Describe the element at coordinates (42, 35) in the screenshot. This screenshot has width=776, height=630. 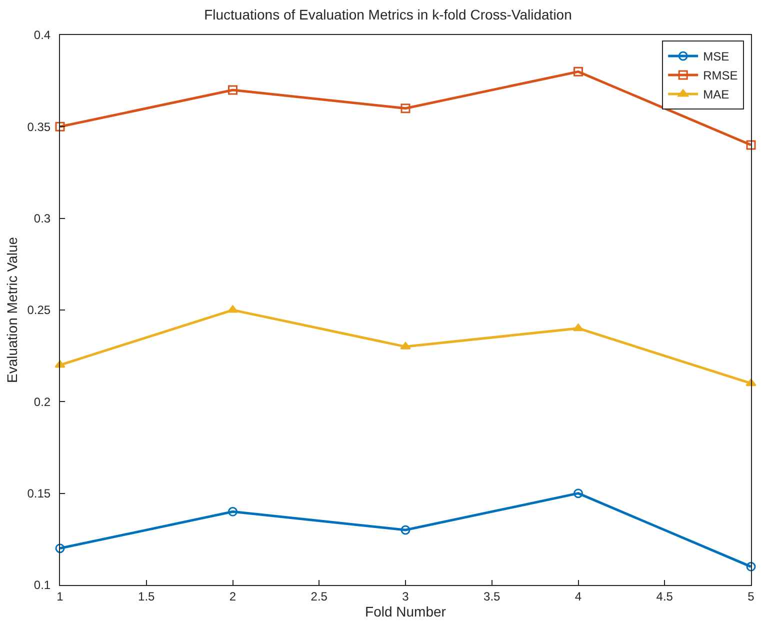
I see `y-tick-label: 0.4` at that location.